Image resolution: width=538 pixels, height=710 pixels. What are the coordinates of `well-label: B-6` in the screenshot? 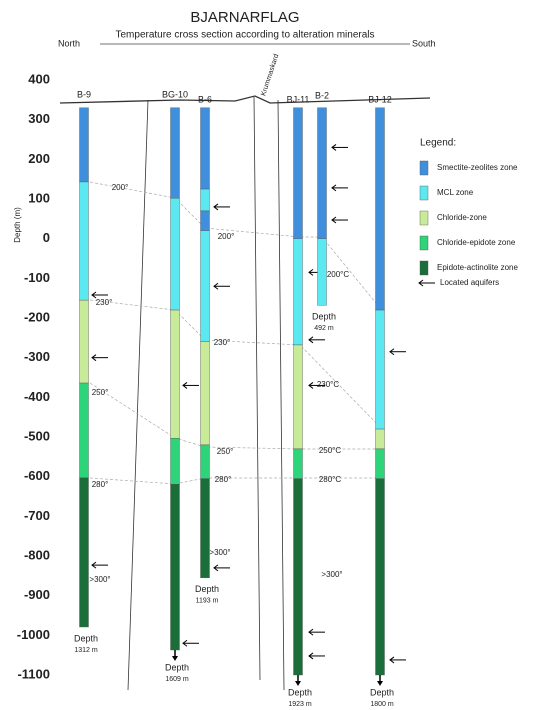 It's located at (205, 99).